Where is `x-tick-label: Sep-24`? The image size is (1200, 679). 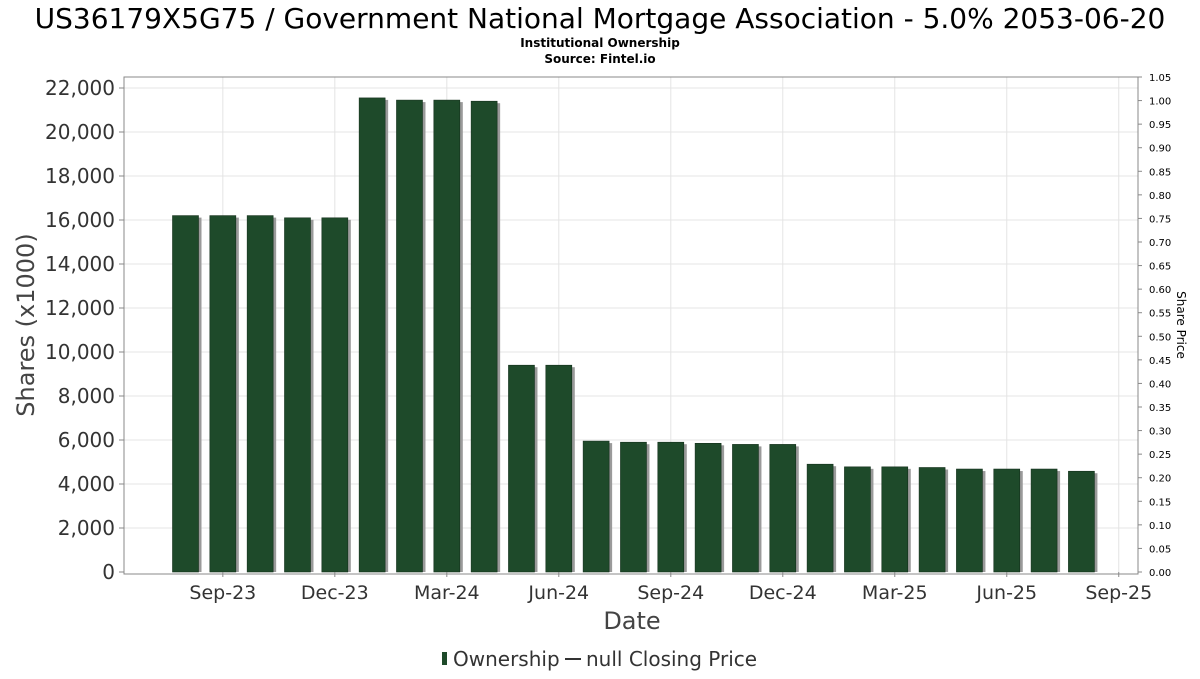
x-tick-label: Sep-24 is located at coordinates (670, 593).